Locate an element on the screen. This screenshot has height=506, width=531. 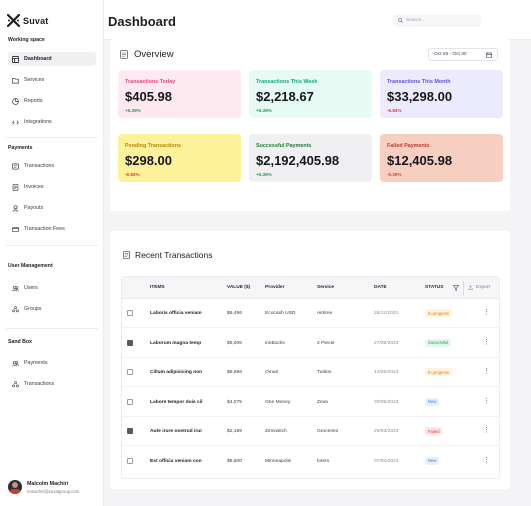
status-badge: New is located at coordinates (432, 401).